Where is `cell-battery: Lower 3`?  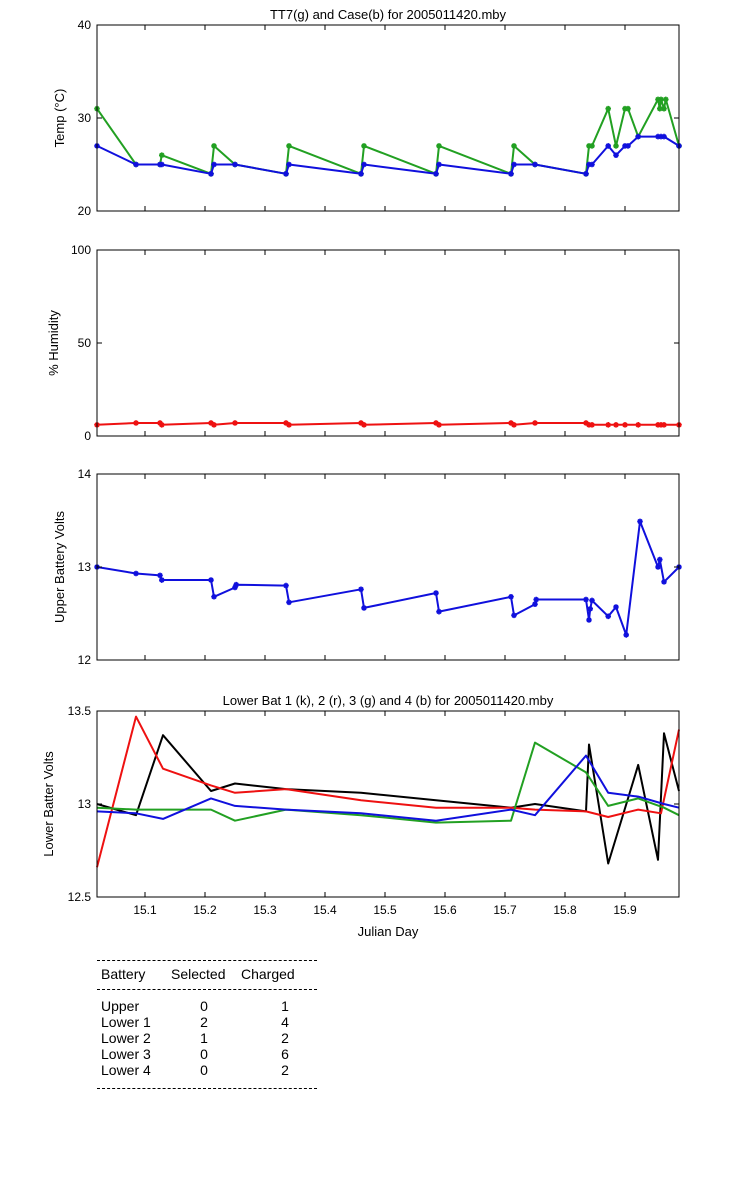
cell-battery: Lower 3 is located at coordinates (126, 1054).